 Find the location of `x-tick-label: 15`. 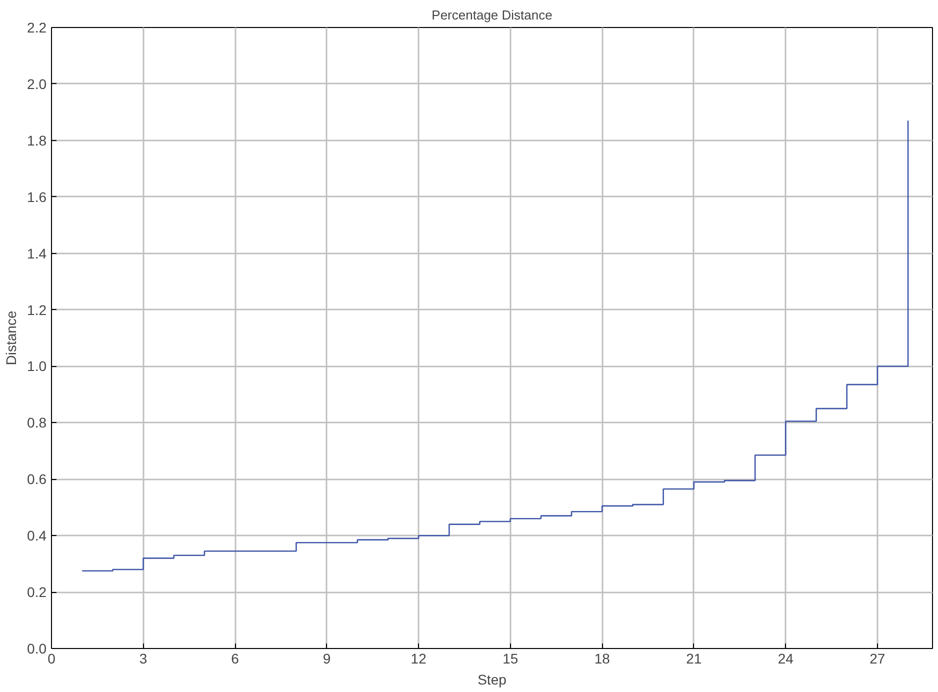

x-tick-label: 15 is located at coordinates (510, 658).